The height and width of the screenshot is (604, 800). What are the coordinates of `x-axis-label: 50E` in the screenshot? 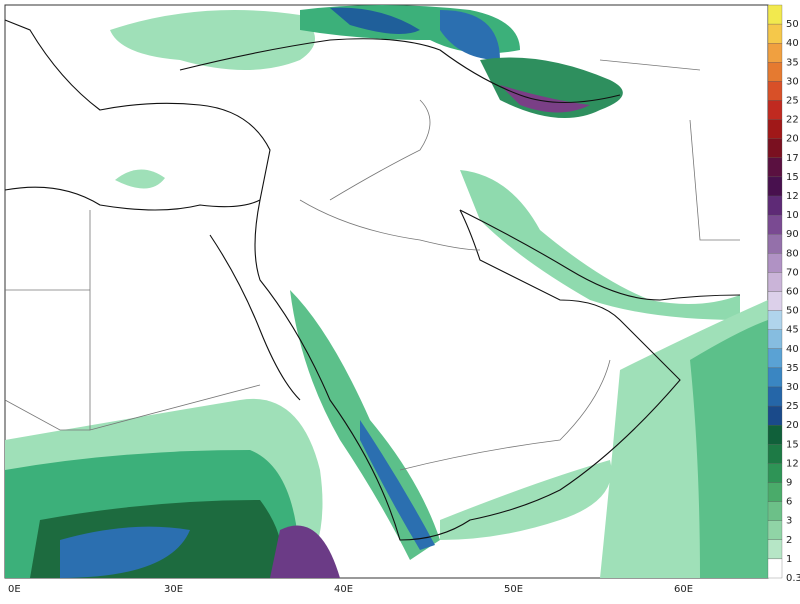 It's located at (513, 589).